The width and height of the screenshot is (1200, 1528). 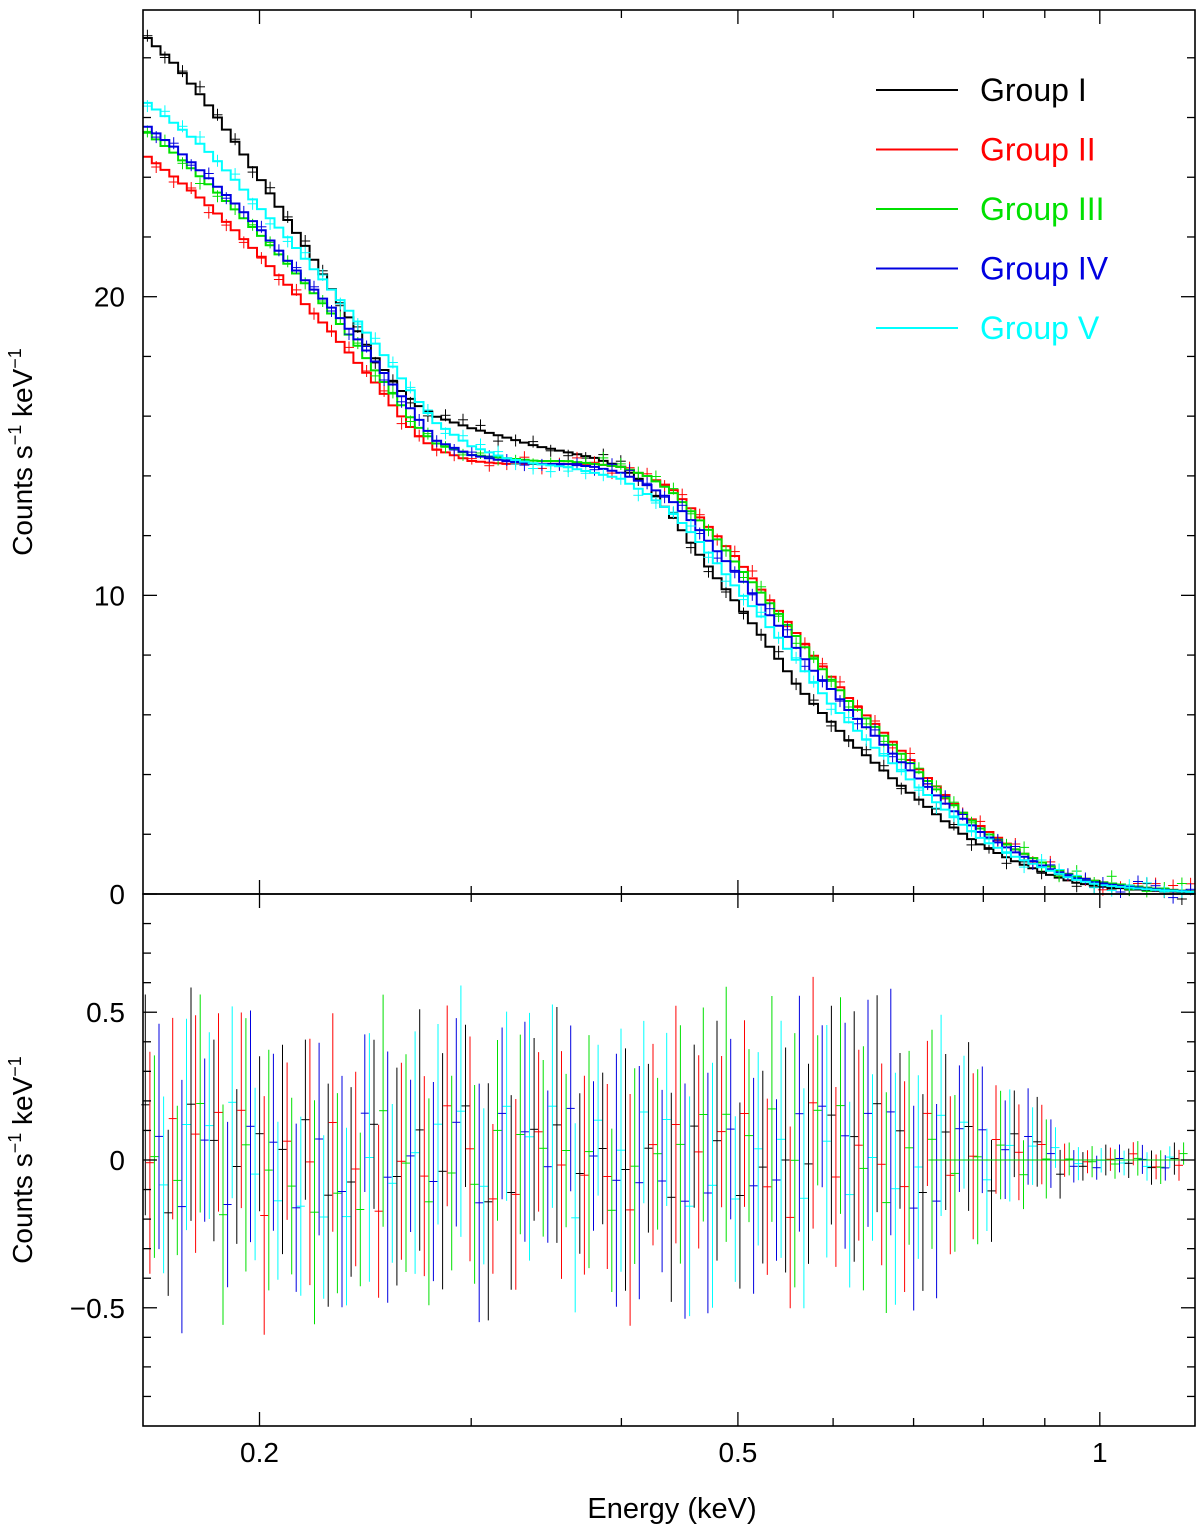 I want to click on x-tick-label: 0.5, so click(x=737, y=1452).